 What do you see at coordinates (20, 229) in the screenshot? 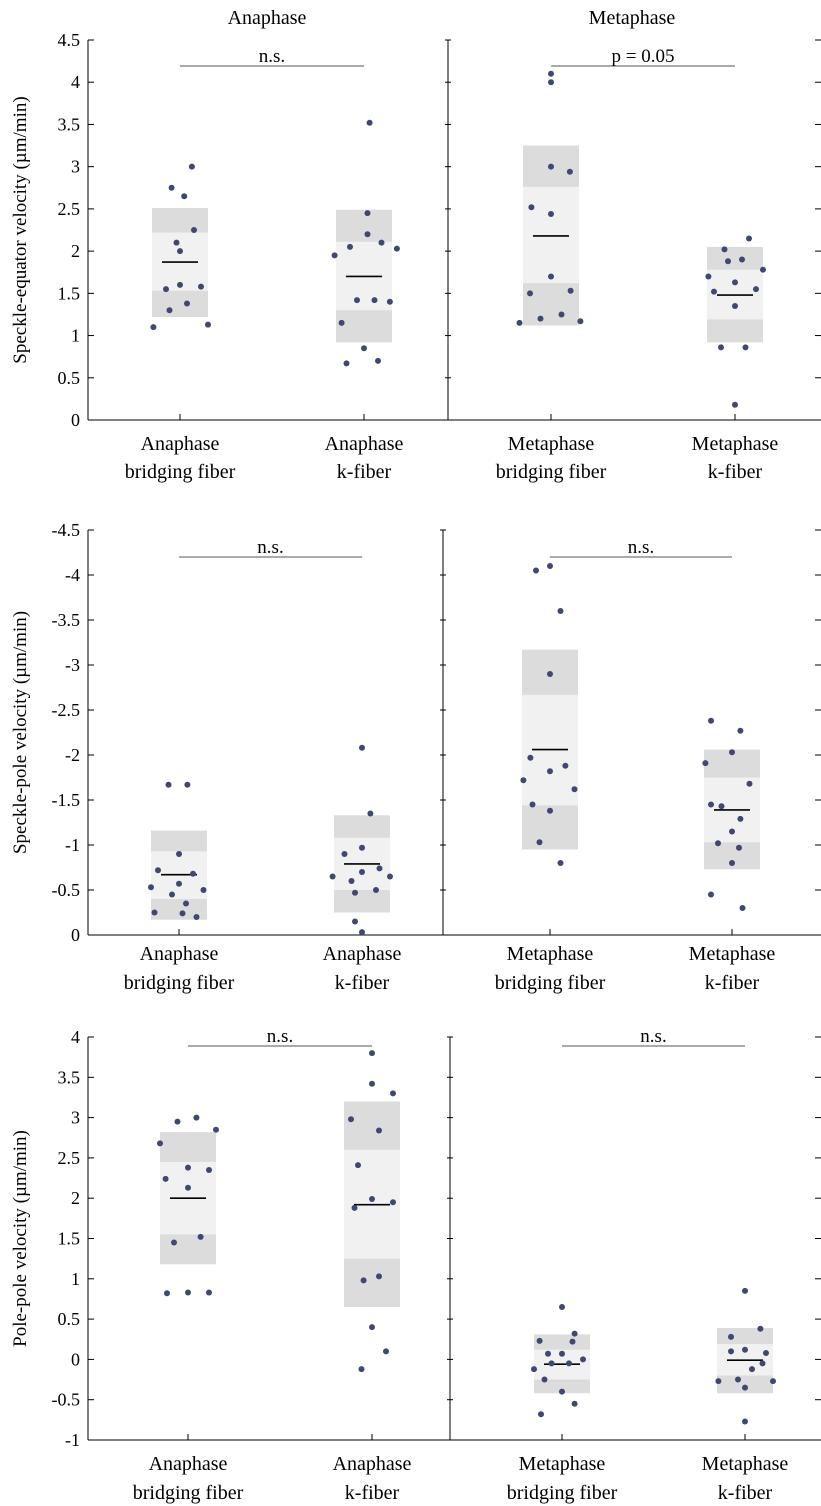
I see `y-axis-label: Speckle-equator velocity (µm/min)` at bounding box center [20, 229].